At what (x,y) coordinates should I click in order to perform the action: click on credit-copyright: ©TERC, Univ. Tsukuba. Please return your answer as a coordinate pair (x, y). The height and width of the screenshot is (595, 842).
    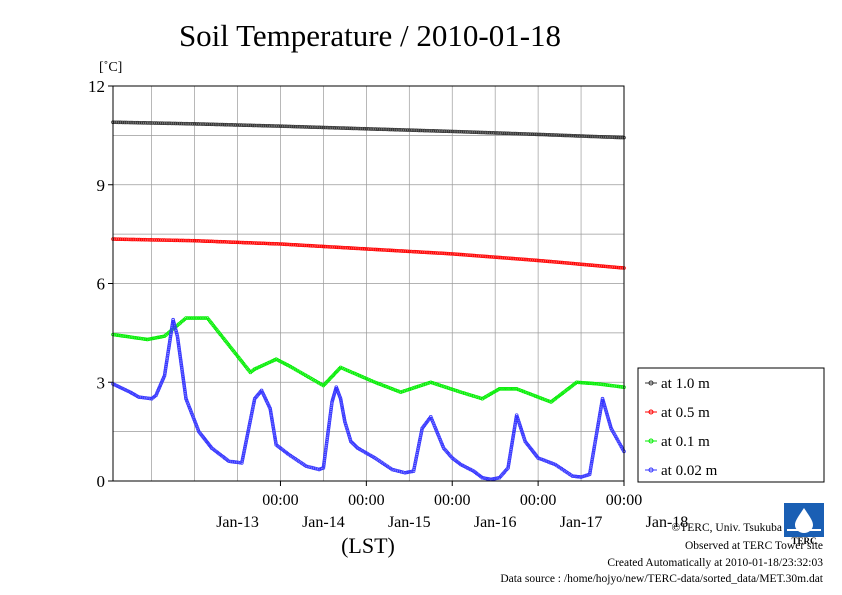
    Looking at the image, I should click on (727, 528).